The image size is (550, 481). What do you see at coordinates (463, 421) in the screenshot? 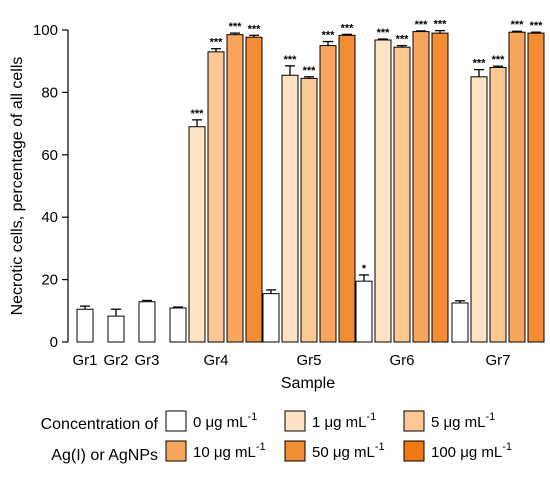
I see `legend-label: 5 μg mL-1` at bounding box center [463, 421].